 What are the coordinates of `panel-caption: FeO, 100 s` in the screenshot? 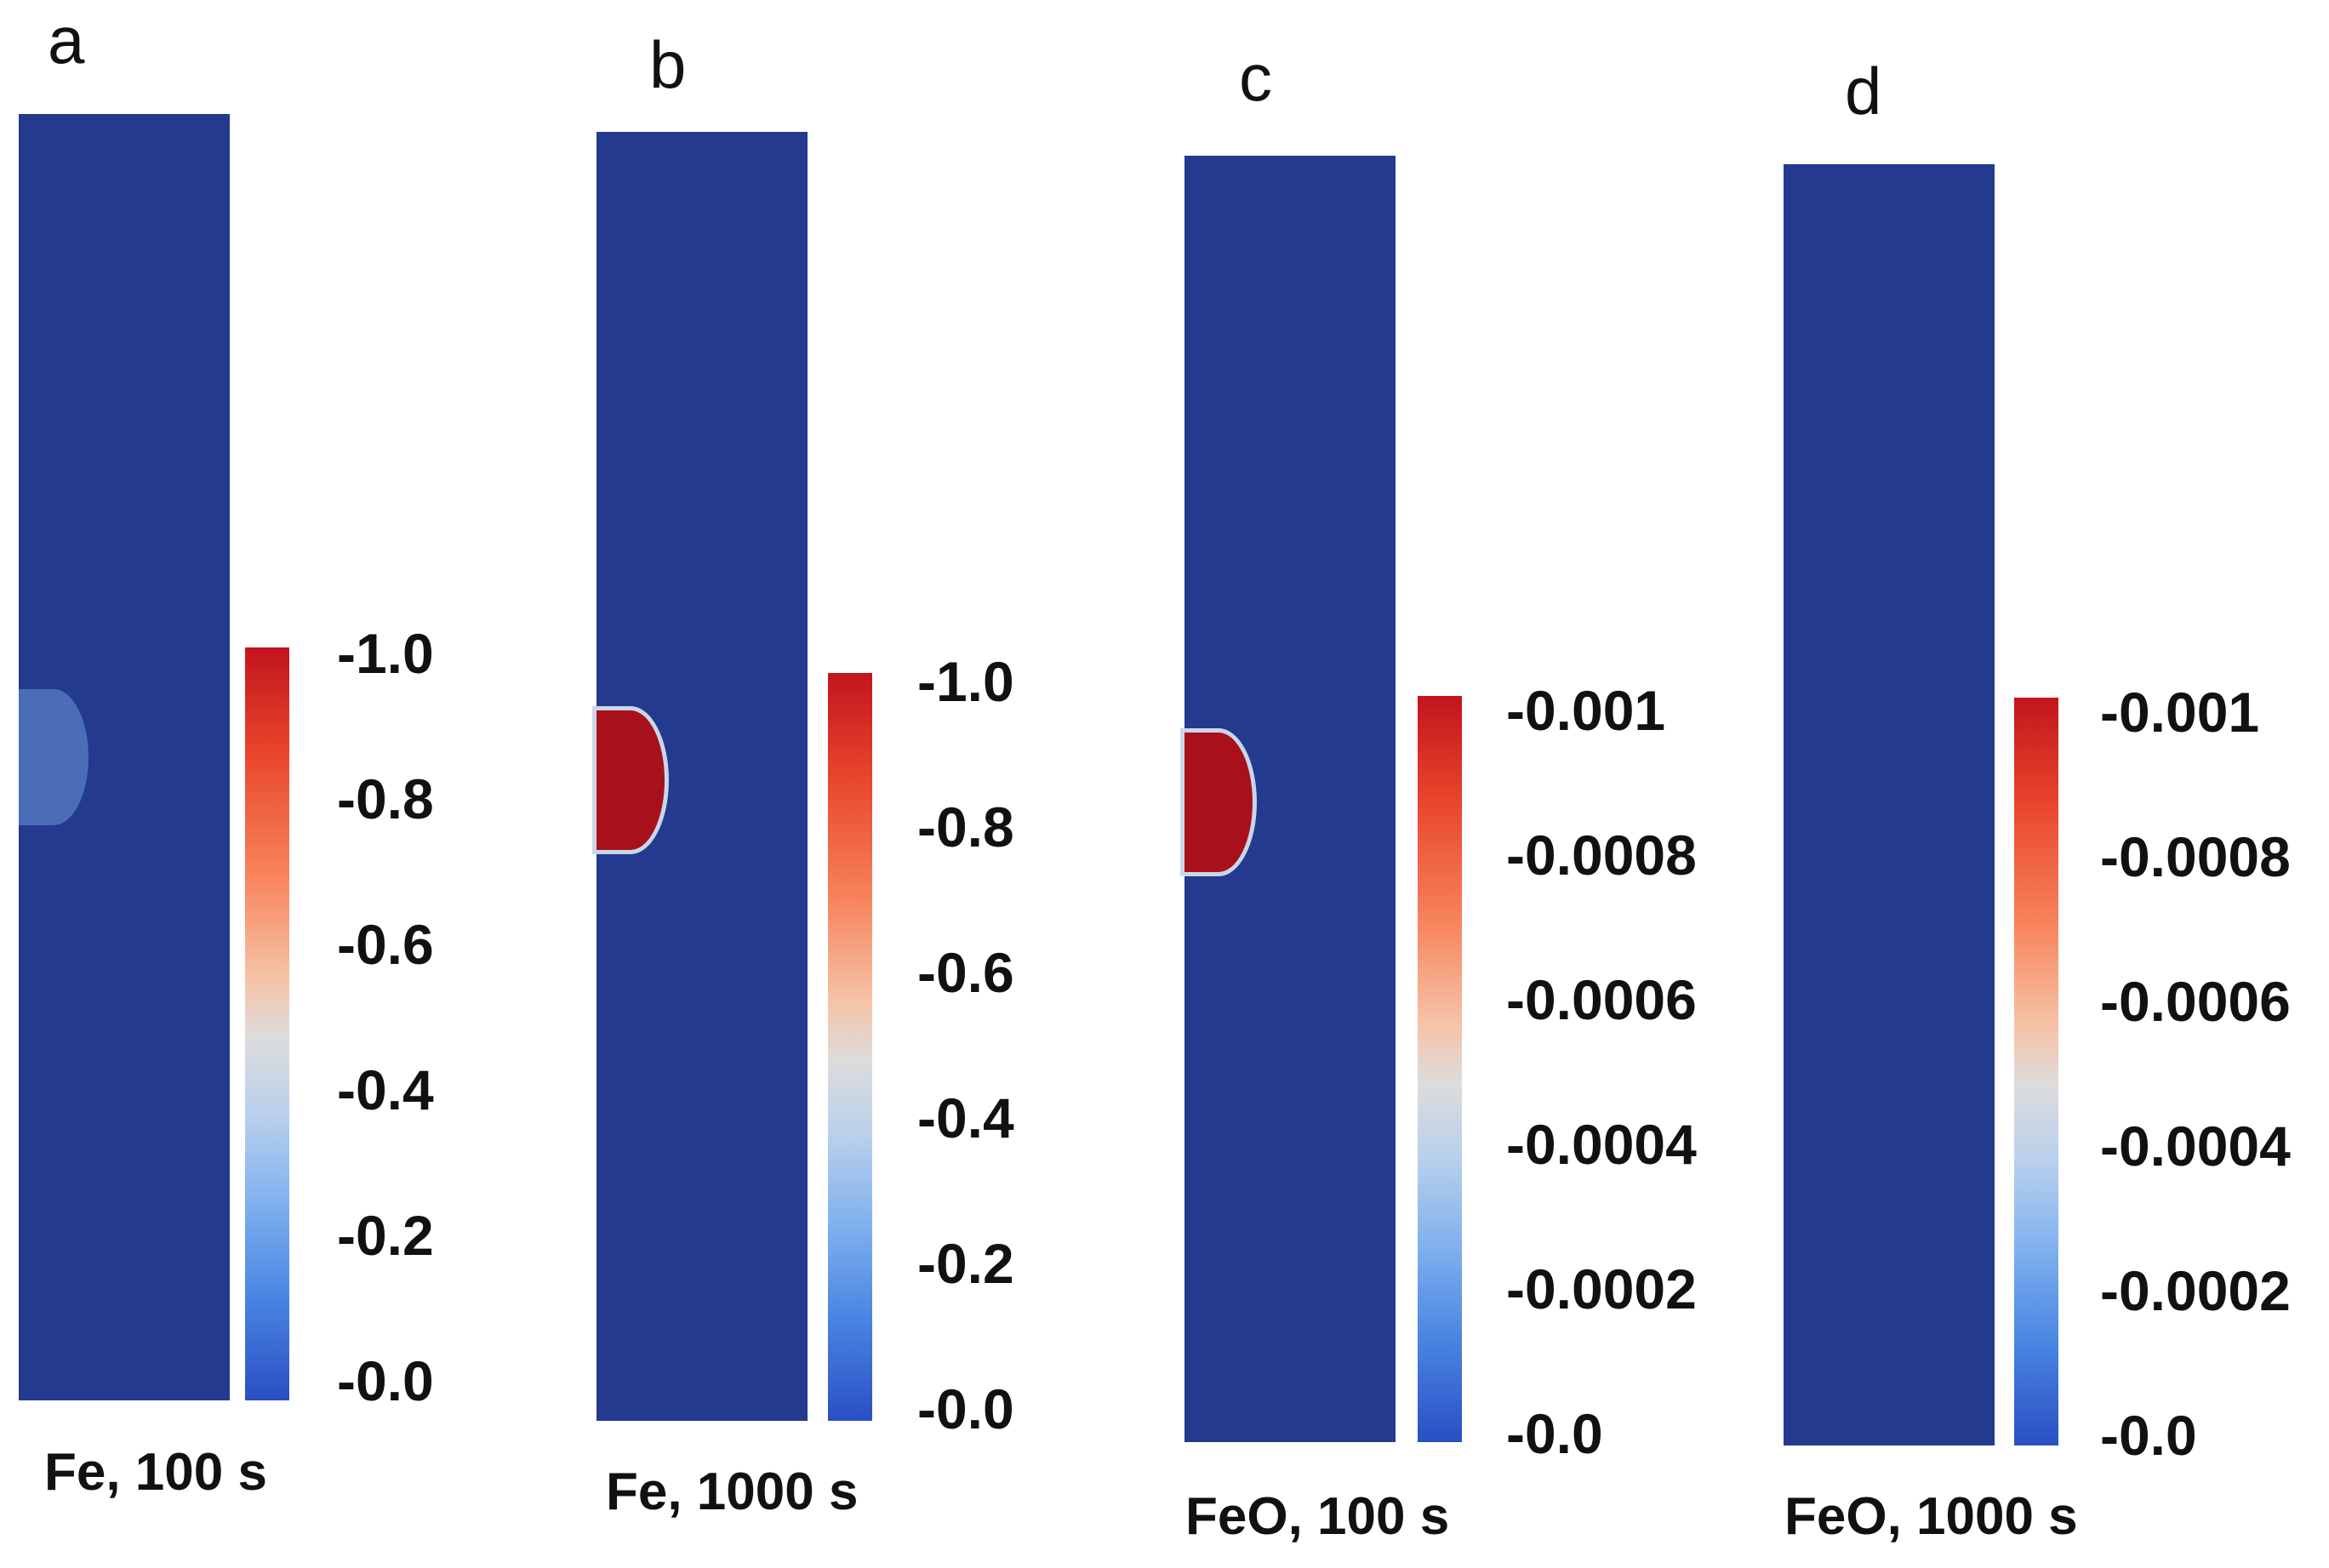 It's located at (1317, 1516).